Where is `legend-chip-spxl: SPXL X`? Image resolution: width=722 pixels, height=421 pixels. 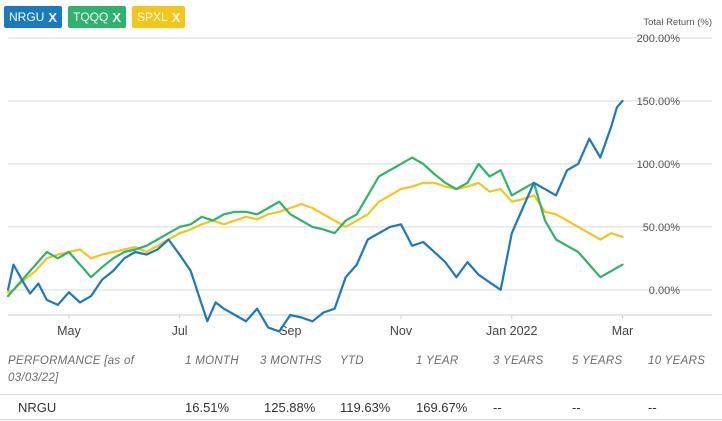
legend-chip-spxl: SPXL X is located at coordinates (159, 17).